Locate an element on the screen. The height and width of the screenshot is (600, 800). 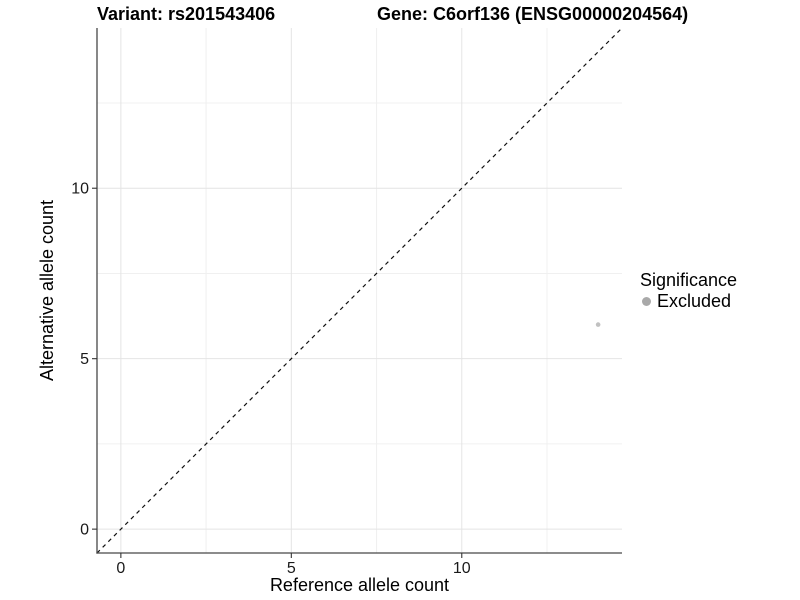
y-tick-label: 10 is located at coordinates (80, 189).